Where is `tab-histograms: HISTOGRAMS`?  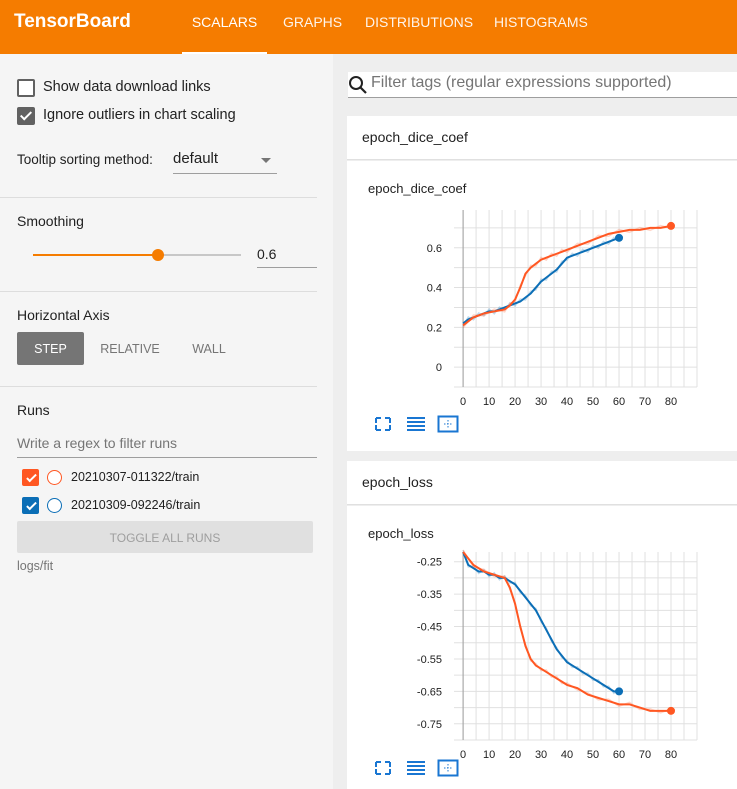
tab-histograms: HISTOGRAMS is located at coordinates (541, 22).